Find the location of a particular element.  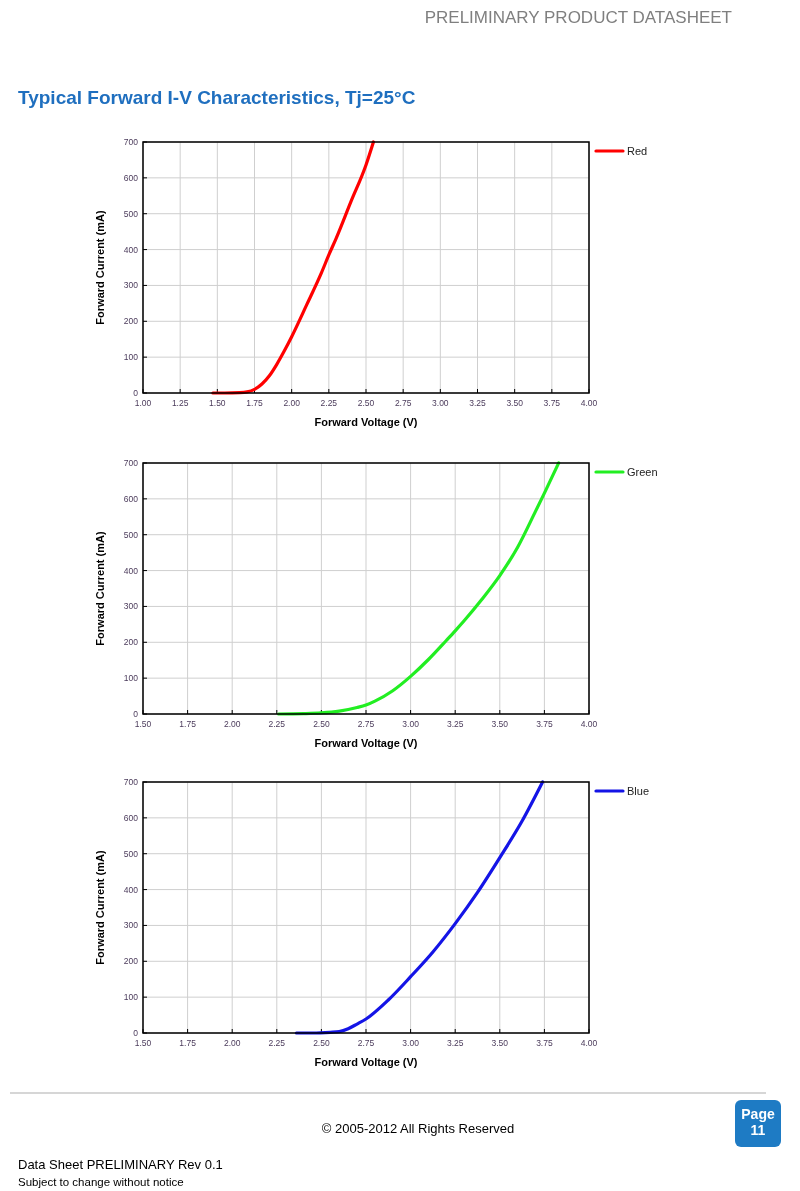

x-tick-label: 1.25 is located at coordinates (180, 403).